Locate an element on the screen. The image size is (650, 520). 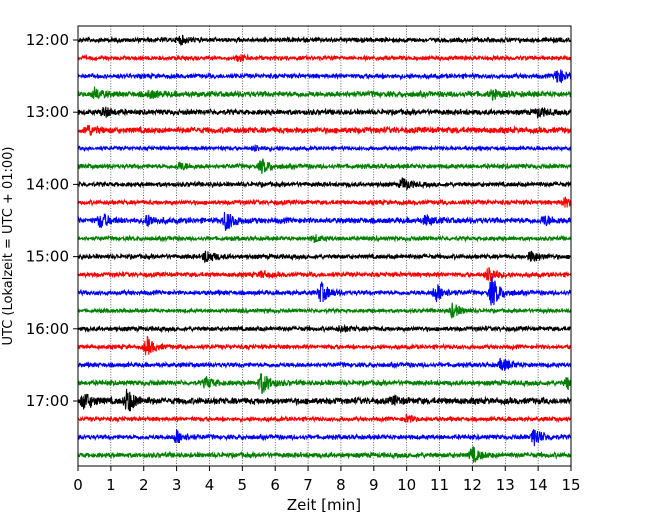
x-tick-label: 13 is located at coordinates (505, 485).